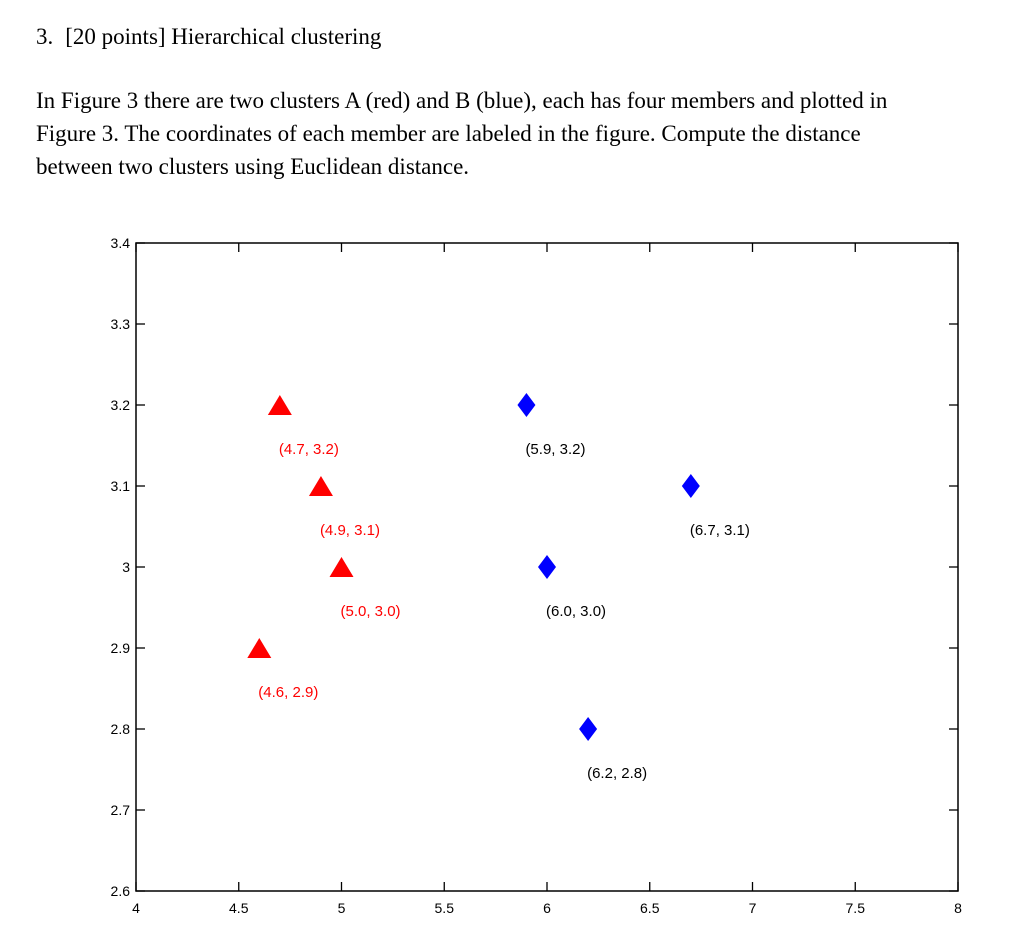  What do you see at coordinates (136, 908) in the screenshot?
I see `x-tick-label: 4` at bounding box center [136, 908].